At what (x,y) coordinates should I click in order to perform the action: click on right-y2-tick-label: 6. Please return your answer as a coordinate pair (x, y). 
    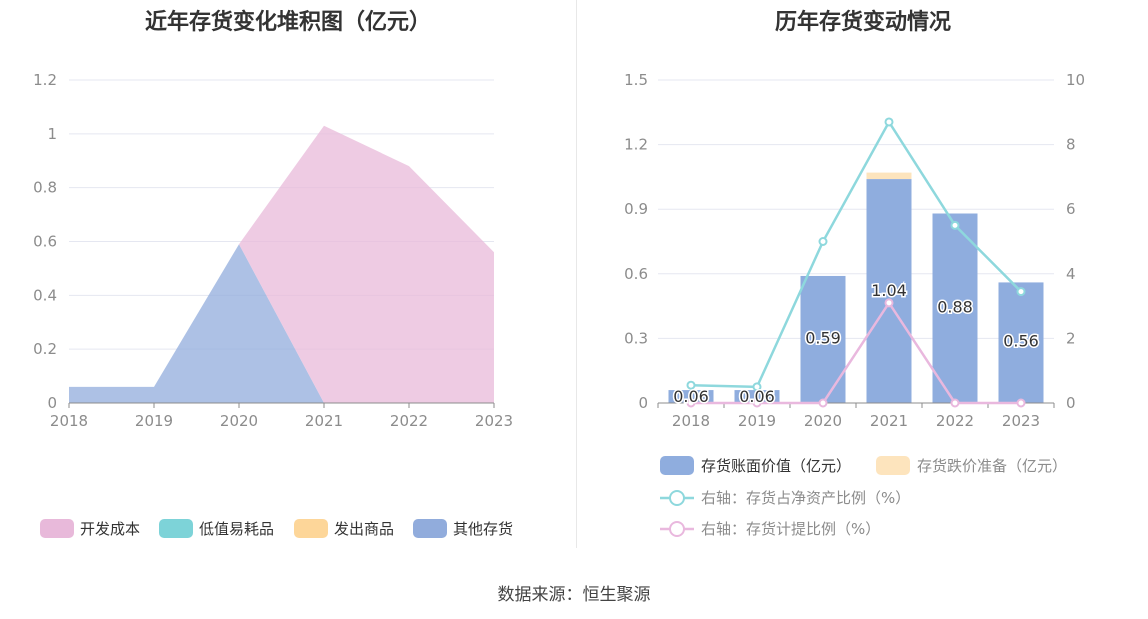
    Looking at the image, I should click on (1071, 209).